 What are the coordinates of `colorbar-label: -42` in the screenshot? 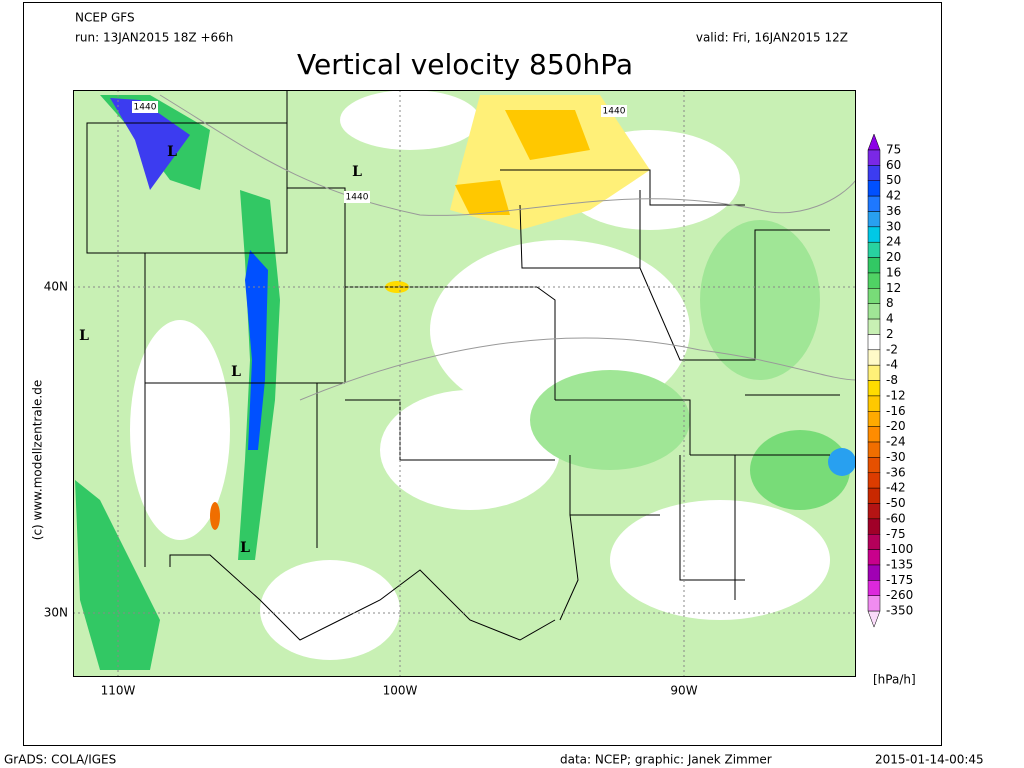 It's located at (896, 488).